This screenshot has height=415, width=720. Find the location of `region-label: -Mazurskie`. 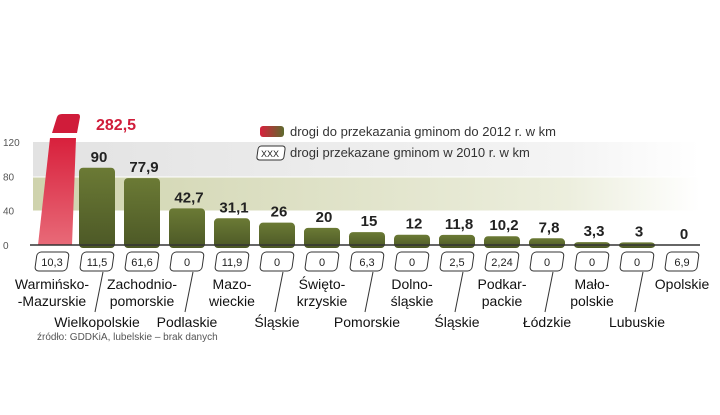

region-label: -Mazurskie is located at coordinates (52, 301).